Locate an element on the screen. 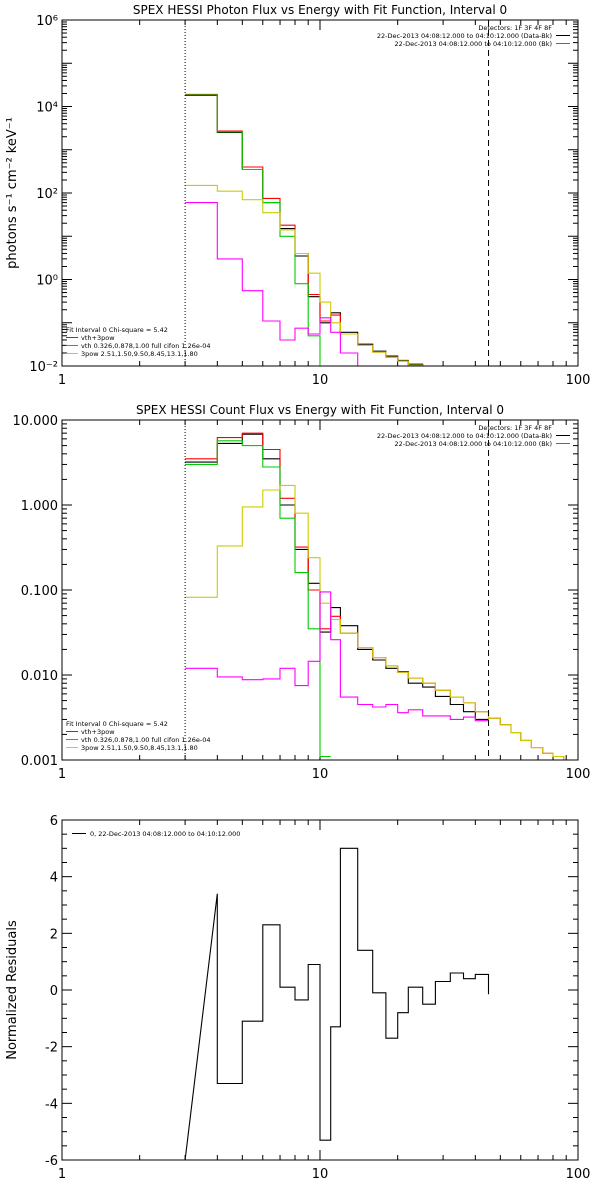 This screenshot has height=1200, width=600. y-tick-label: 10⁶ is located at coordinates (47, 21).